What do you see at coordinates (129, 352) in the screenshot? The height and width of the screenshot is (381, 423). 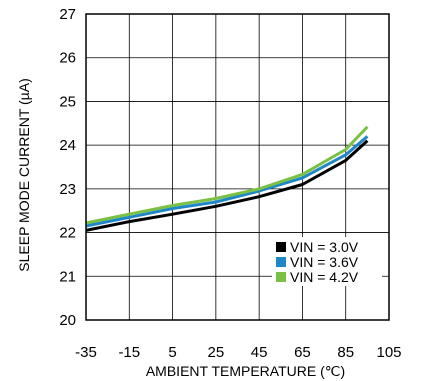 I see `x-tick-label: -15` at bounding box center [129, 352].